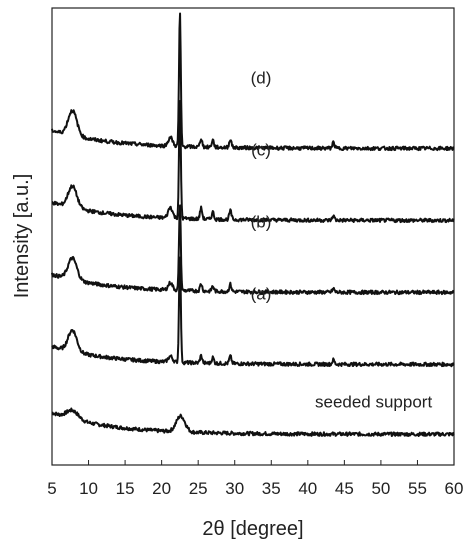  Describe the element at coordinates (373, 402) in the screenshot. I see `series-label: seeded support` at that location.